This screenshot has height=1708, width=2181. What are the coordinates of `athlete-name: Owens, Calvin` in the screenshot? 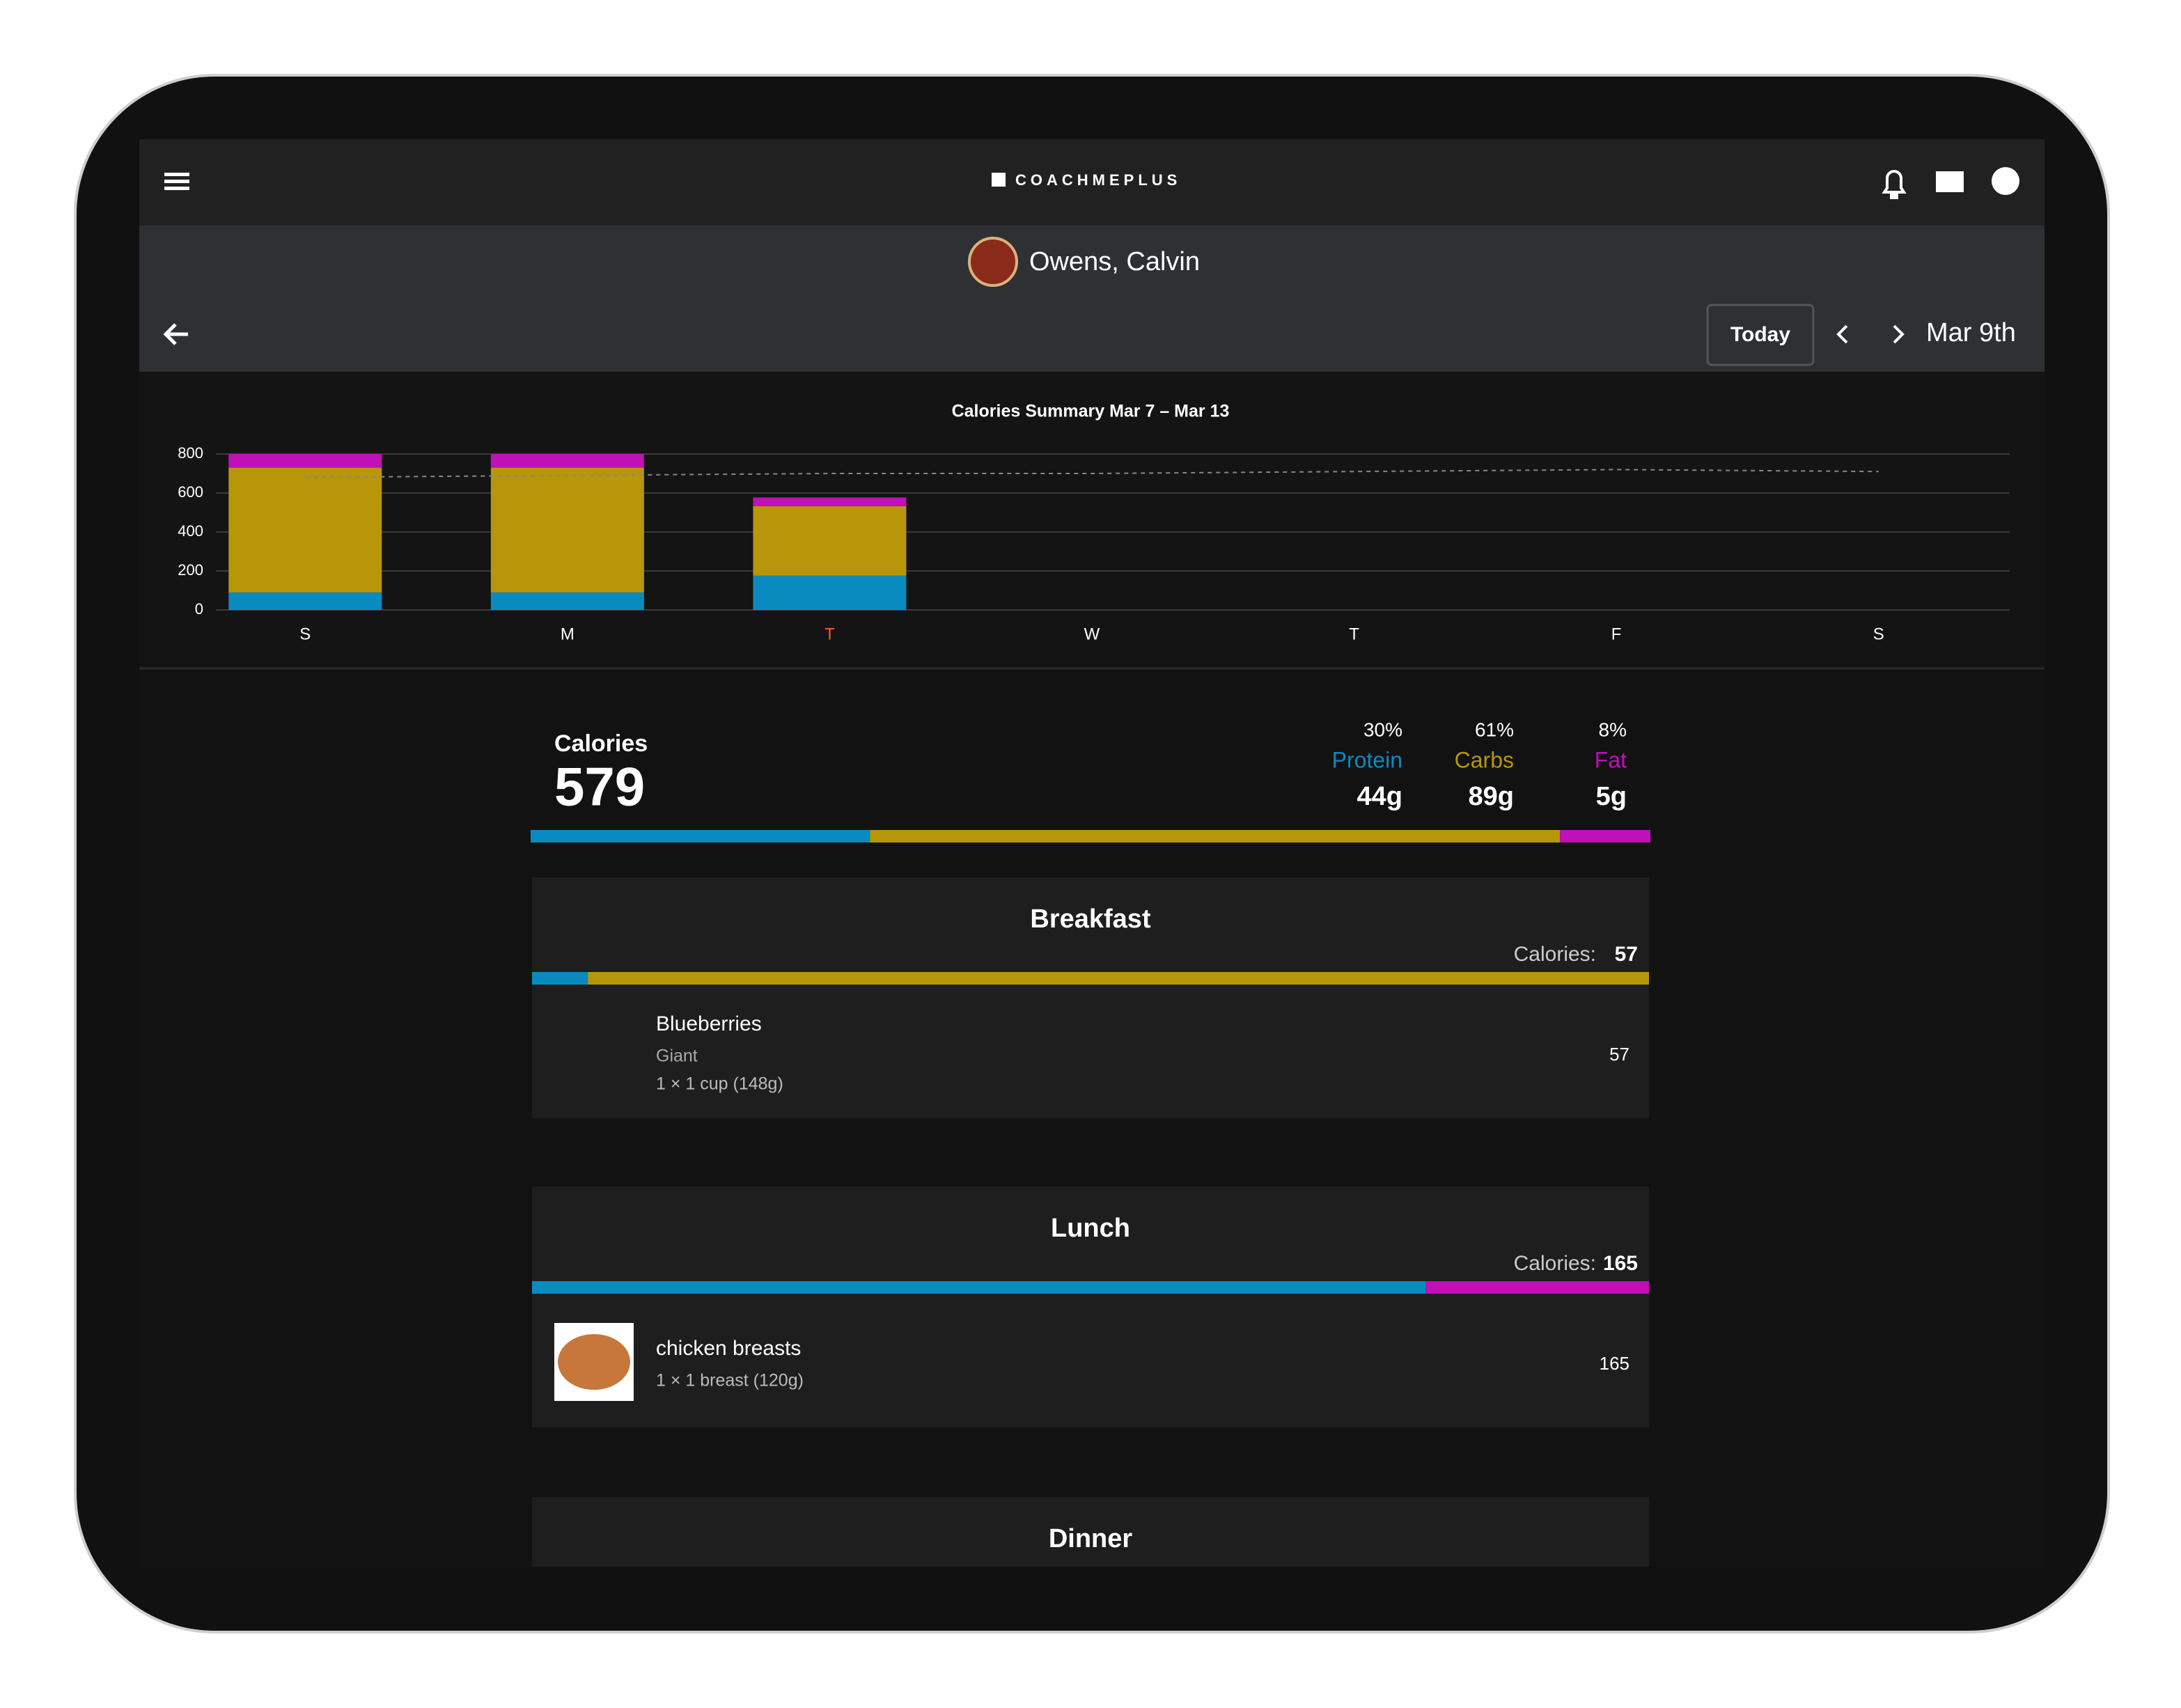 It's located at (1114, 261).